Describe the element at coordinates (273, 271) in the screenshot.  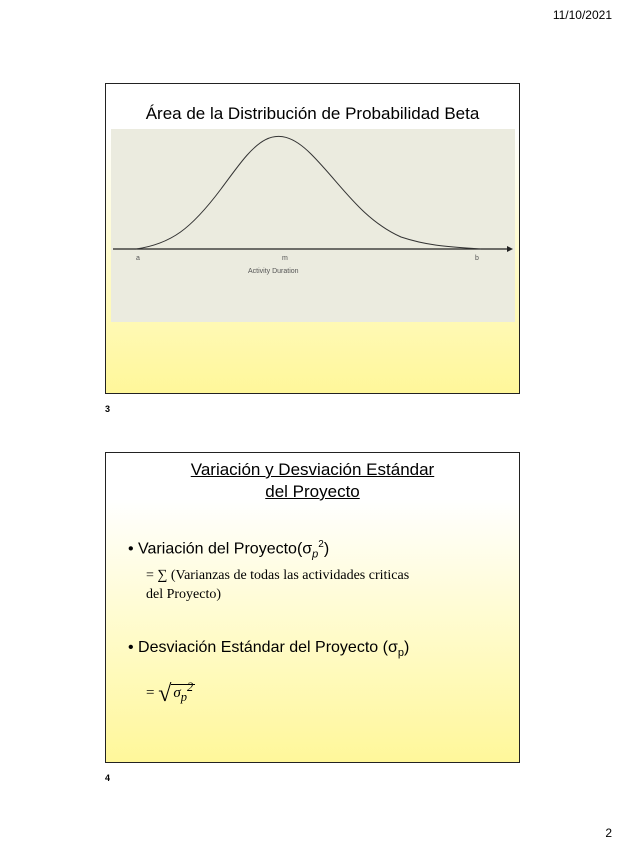
I see `x-axis-label: Activity Duration` at that location.